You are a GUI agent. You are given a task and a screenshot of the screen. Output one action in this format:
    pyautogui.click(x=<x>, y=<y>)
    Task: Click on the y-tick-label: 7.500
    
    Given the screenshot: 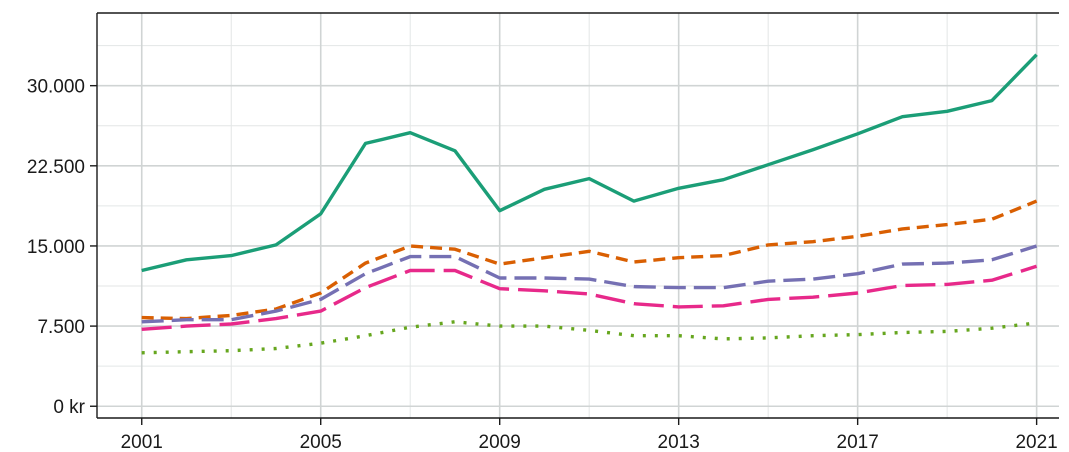 What is the action you would take?
    pyautogui.click(x=61, y=327)
    